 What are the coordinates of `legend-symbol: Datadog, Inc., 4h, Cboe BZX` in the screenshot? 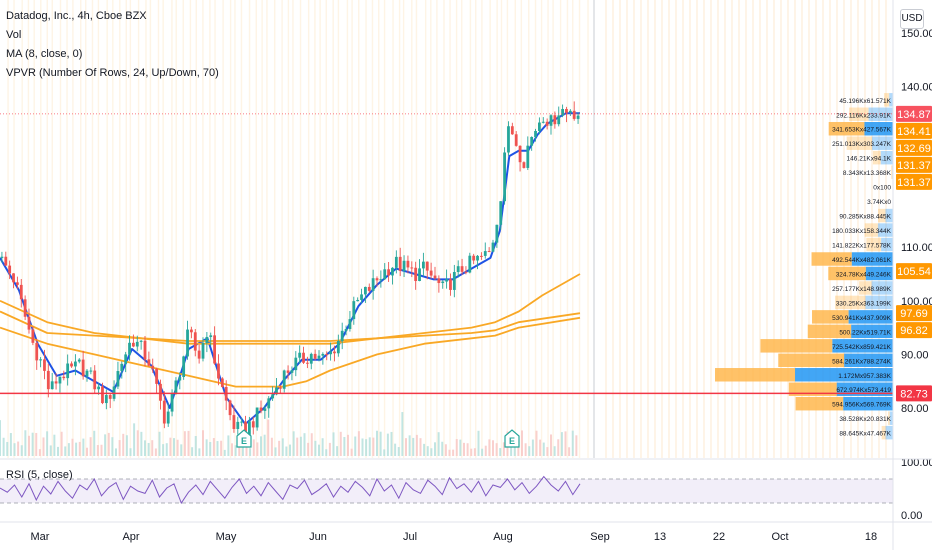 It's located at (76, 16).